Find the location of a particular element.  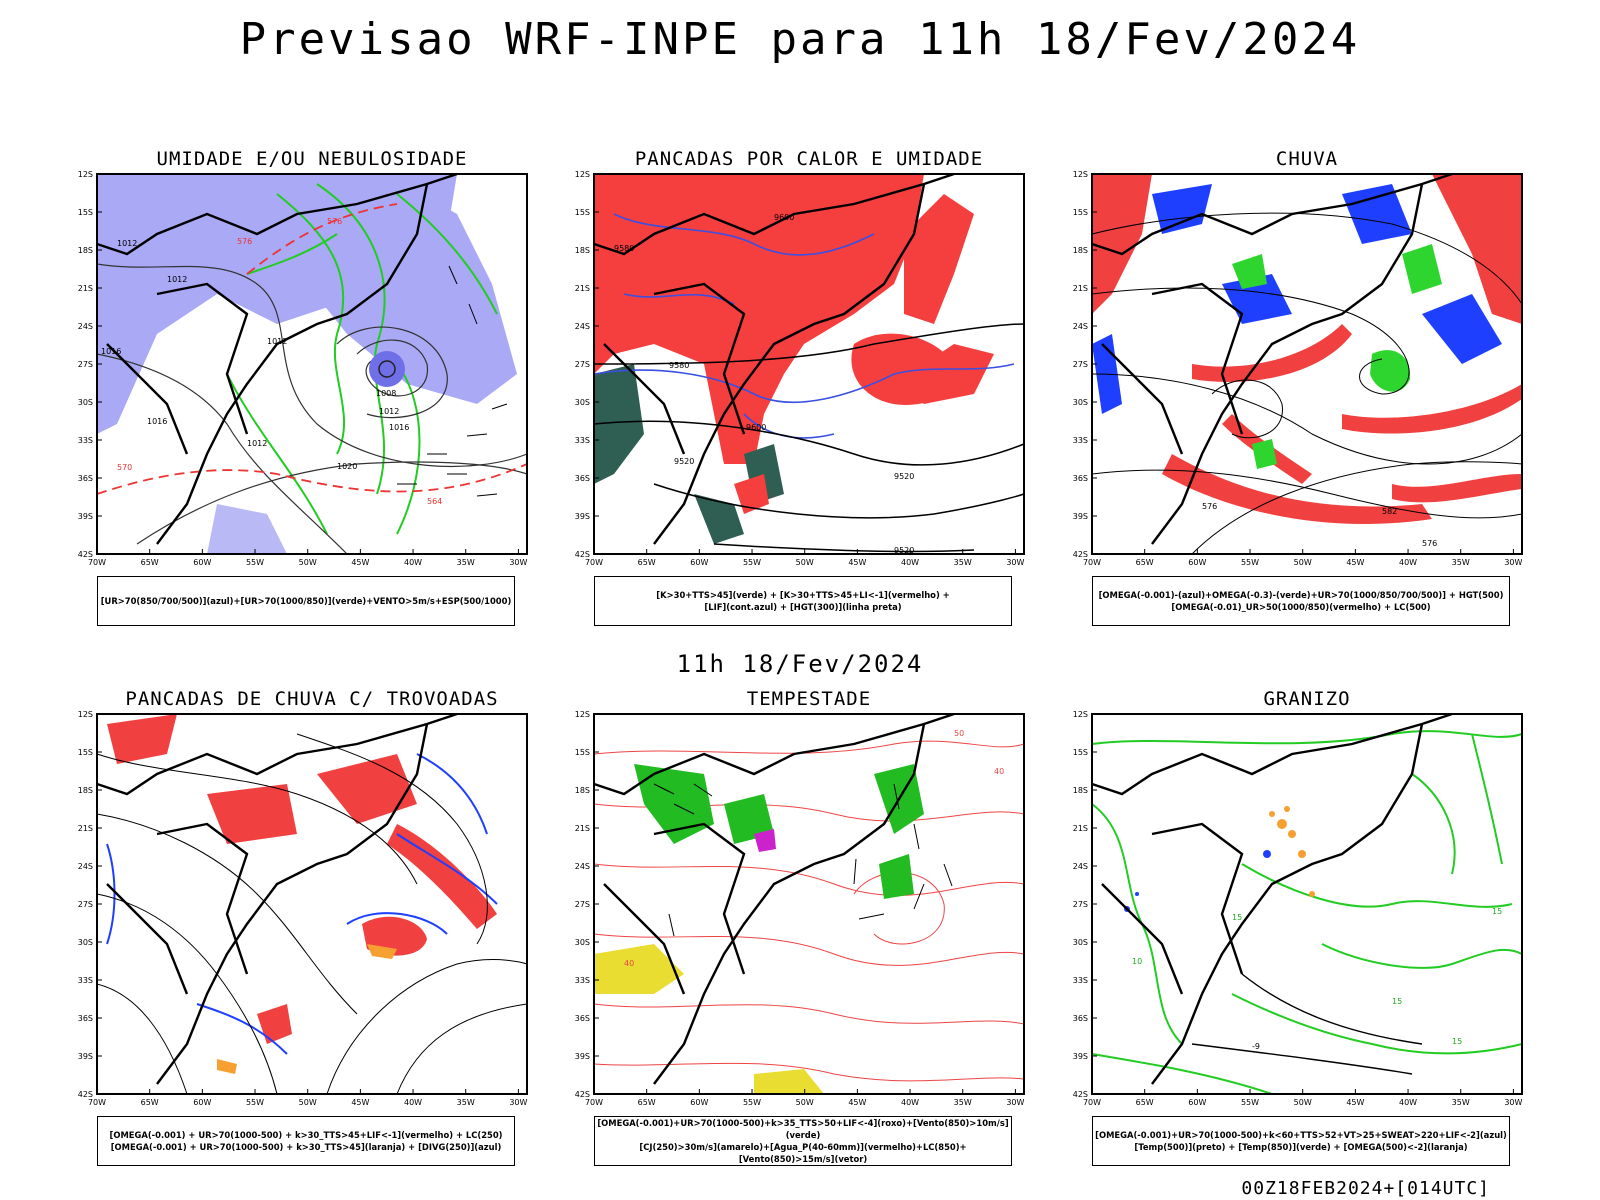

lat-tick-label: 21S is located at coordinates (1080, 828).